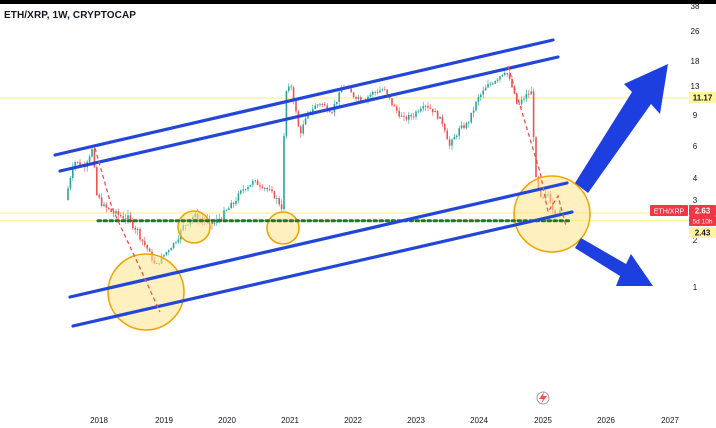 The height and width of the screenshot is (428, 716). Describe the element at coordinates (695, 287) in the screenshot. I see `y-tick-label-1: 1` at that location.